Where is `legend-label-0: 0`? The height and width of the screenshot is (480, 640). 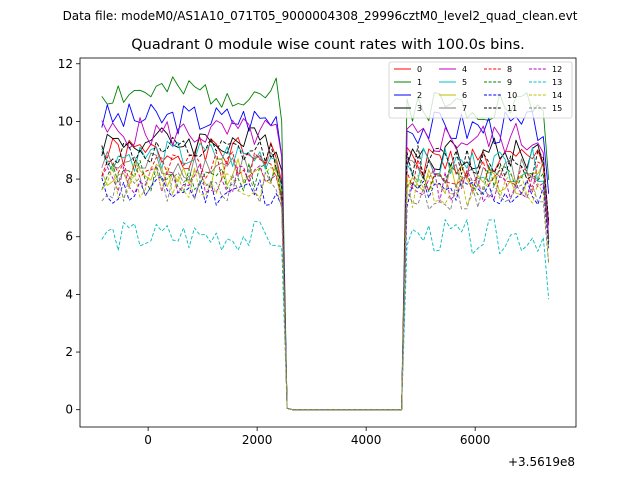 legend-label-0: 0 is located at coordinates (419, 69).